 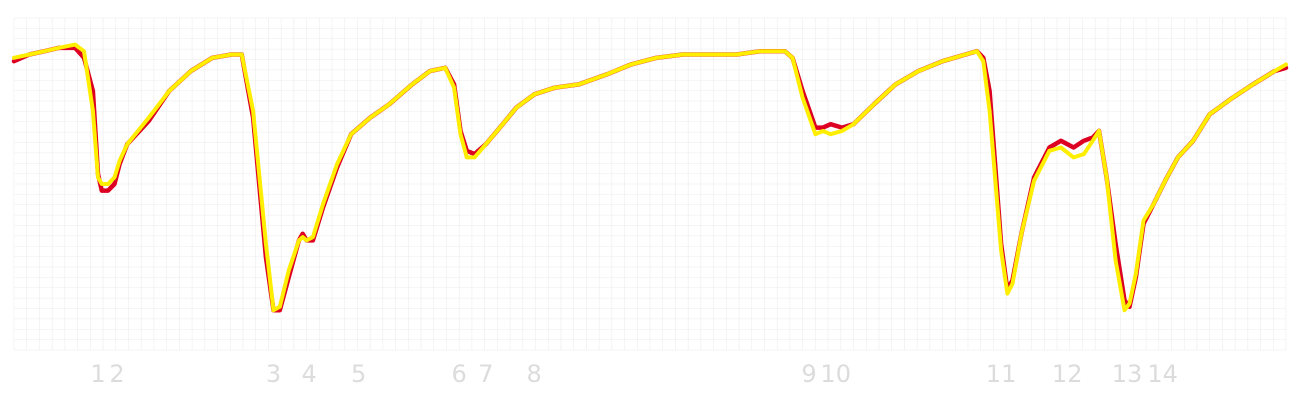 What do you see at coordinates (485, 374) in the screenshot?
I see `x-tick-label-7: 7` at bounding box center [485, 374].